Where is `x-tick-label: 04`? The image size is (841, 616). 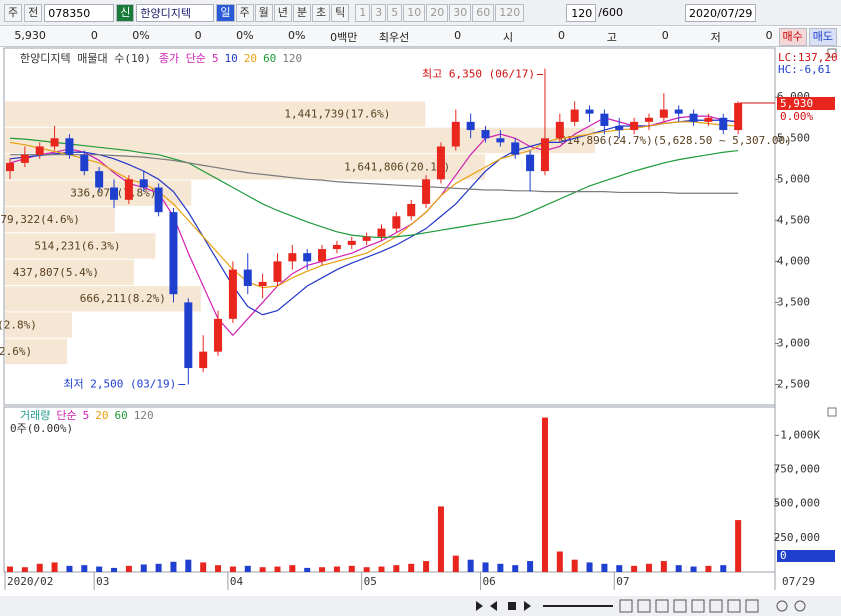
x-tick-label: 04 is located at coordinates (237, 581).